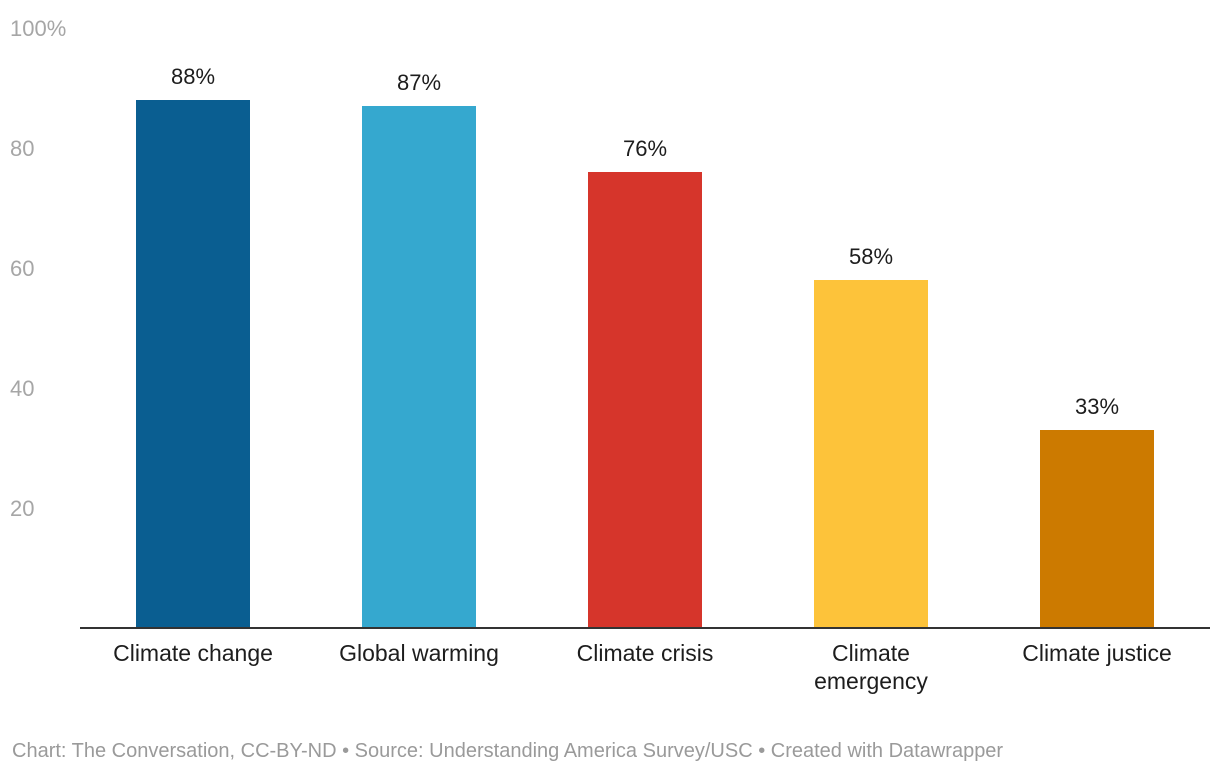  Describe the element at coordinates (193, 653) in the screenshot. I see `category-label: Climate change` at that location.